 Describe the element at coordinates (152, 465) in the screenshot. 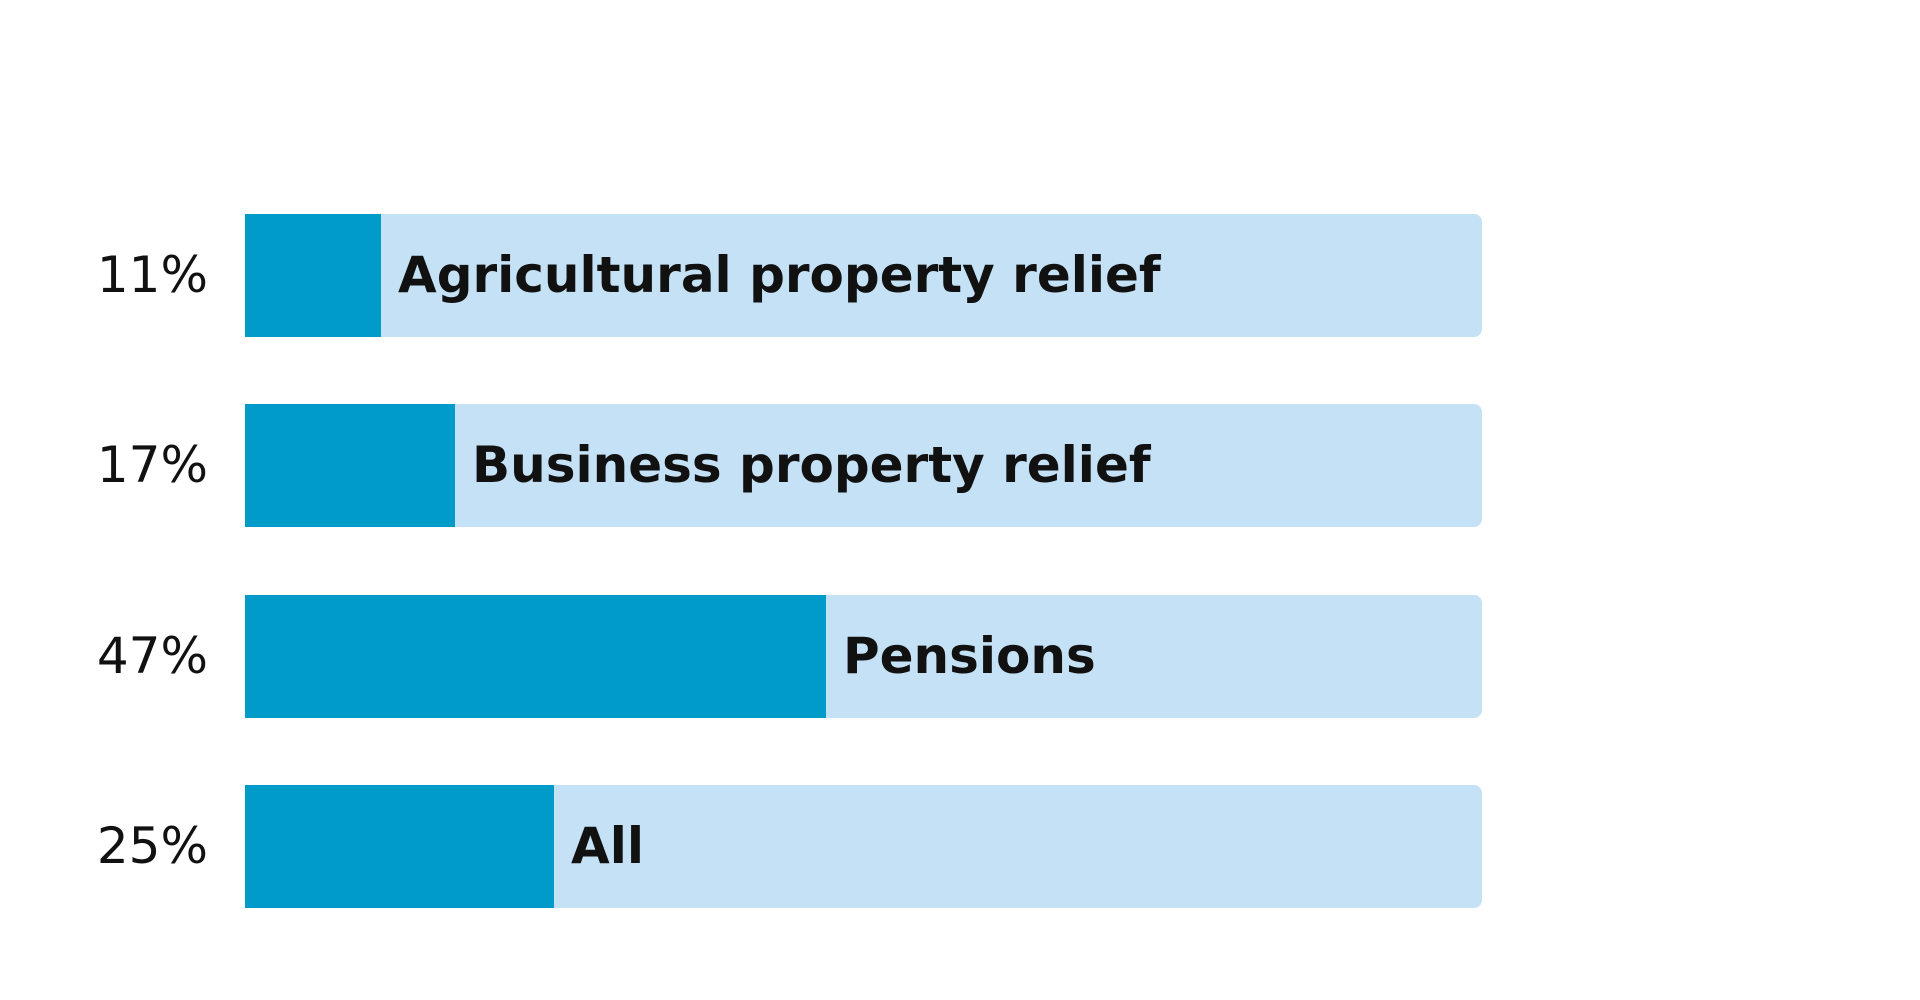

I see `value-label: 17%` at that location.